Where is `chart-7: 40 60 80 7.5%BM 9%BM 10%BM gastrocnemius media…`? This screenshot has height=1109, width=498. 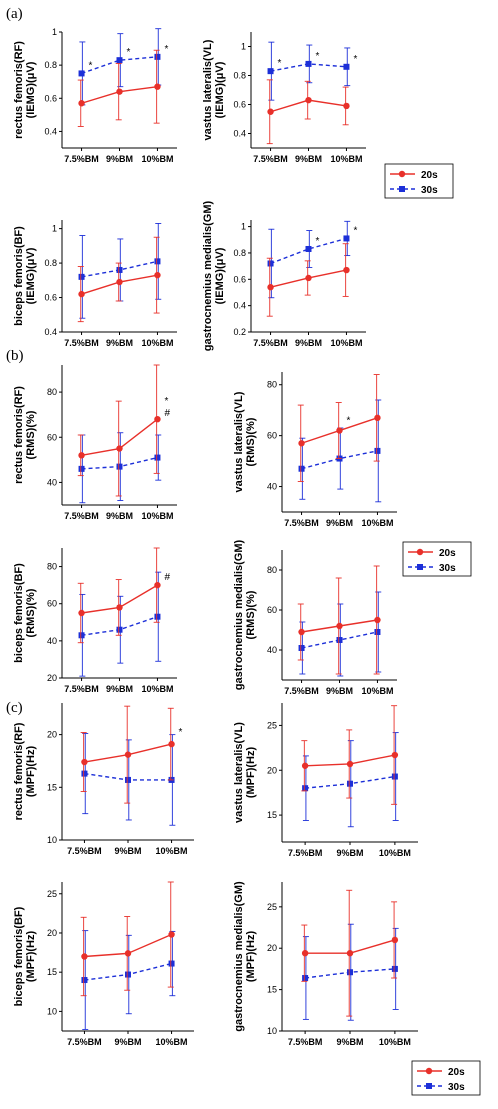 chart-7: 40 60 80 7.5%BM 9%BM 10%BM gastrocnemius media… is located at coordinates (315, 617).